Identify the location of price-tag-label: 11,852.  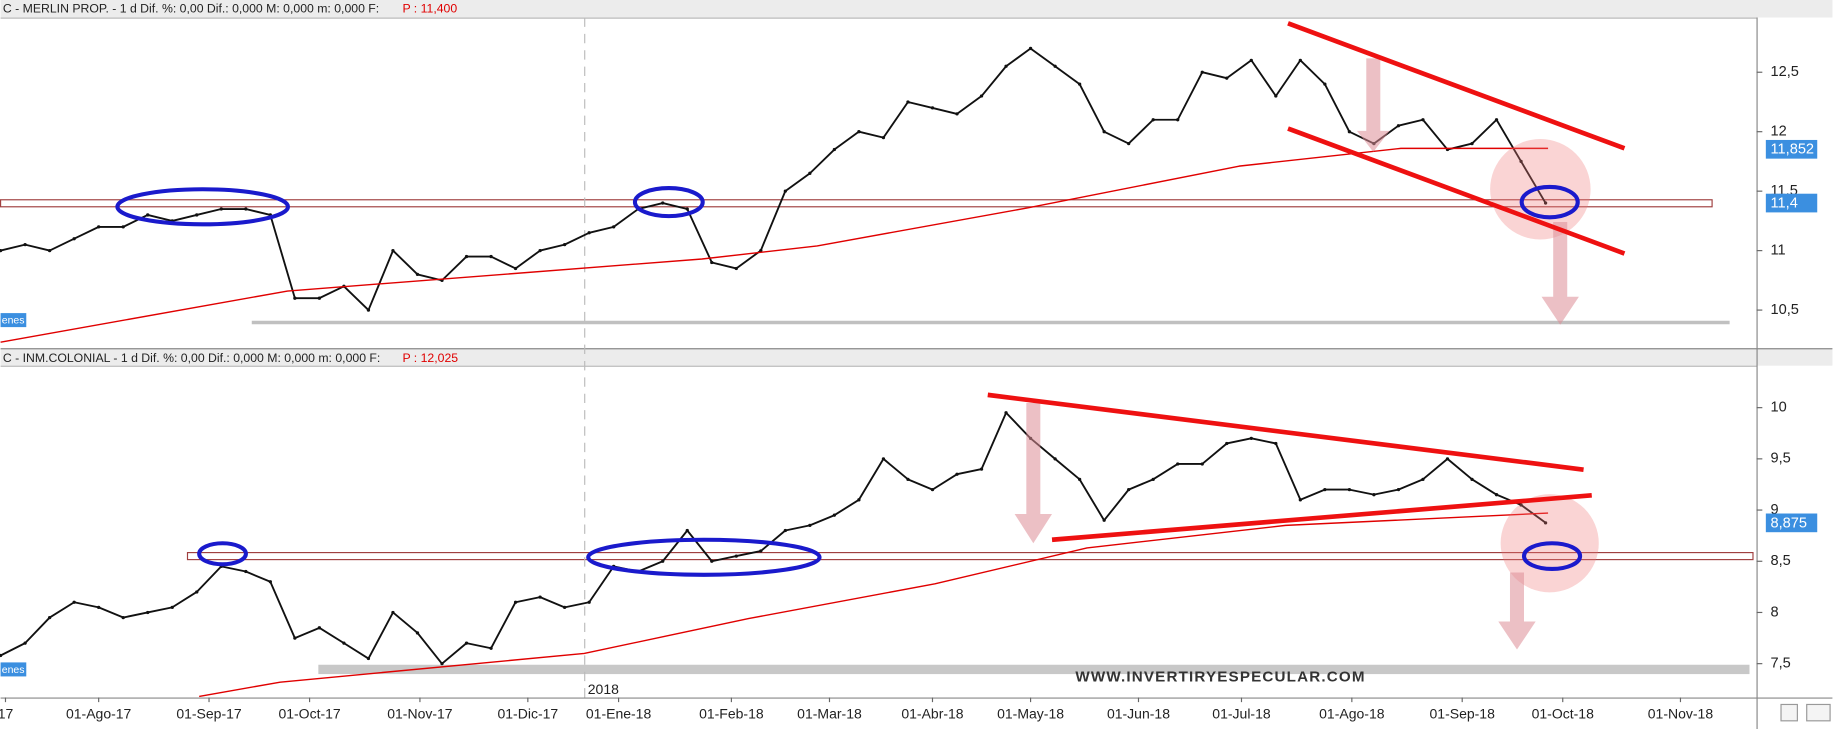
(1793, 150).